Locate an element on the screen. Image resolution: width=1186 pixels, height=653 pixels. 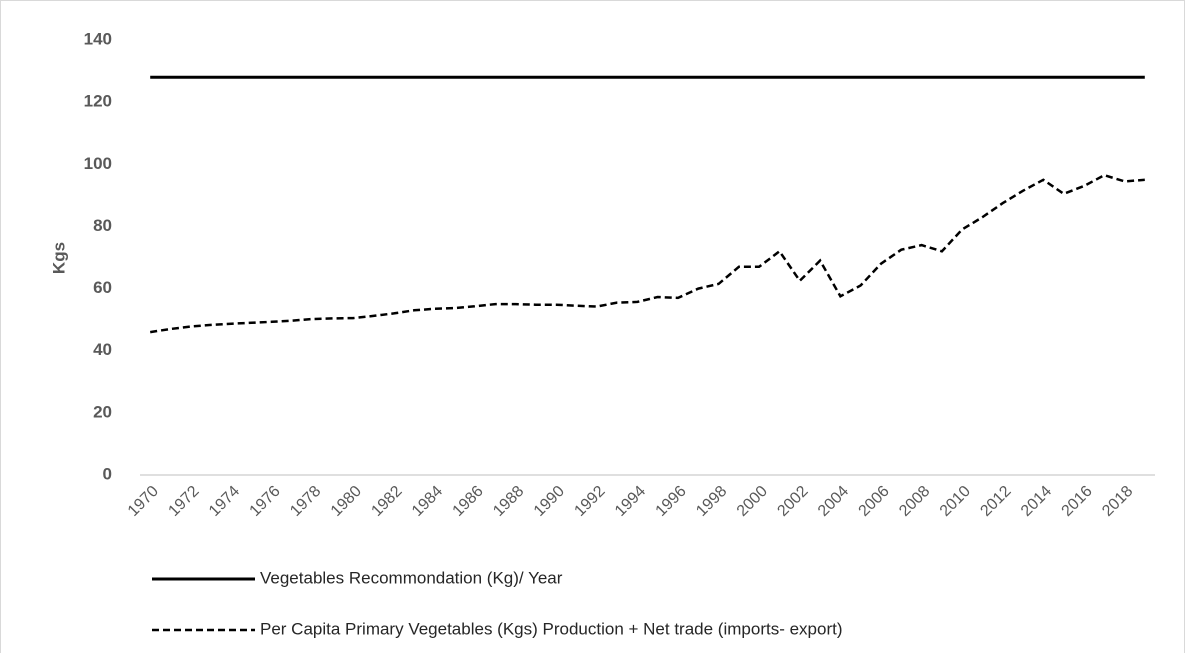
x-tick-label: 1992 is located at coordinates (589, 501).